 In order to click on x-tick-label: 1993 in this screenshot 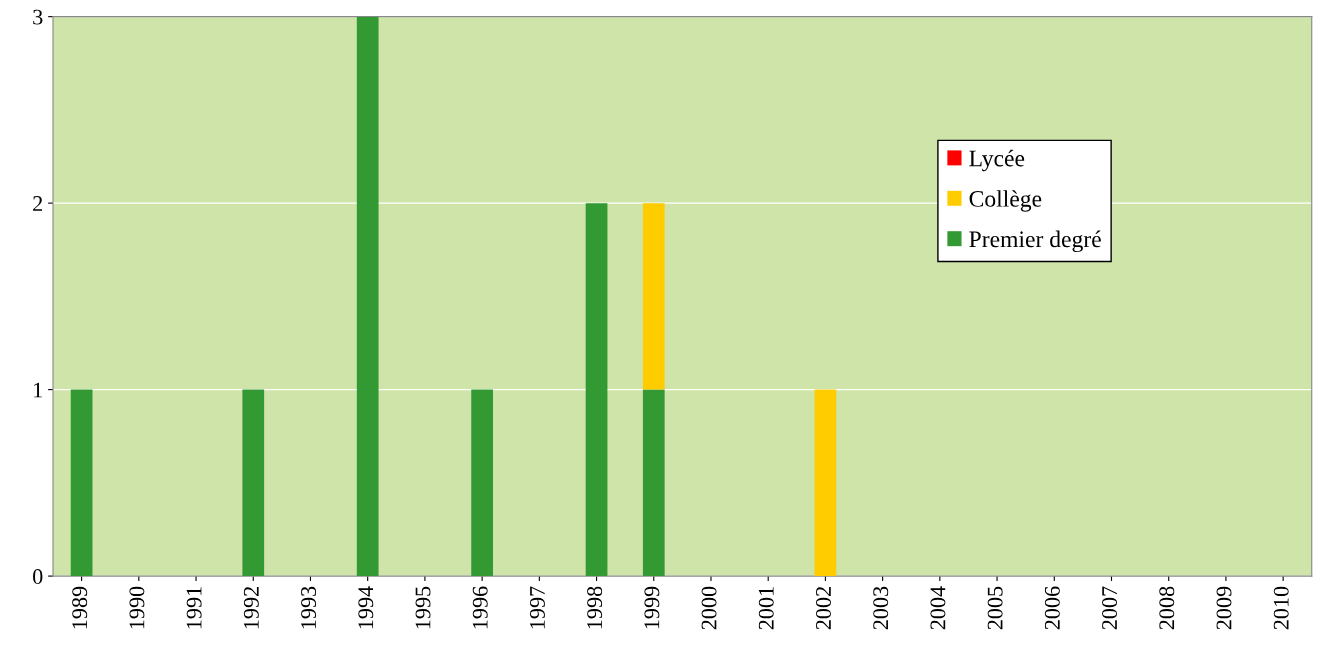, I will do `click(309, 607)`.